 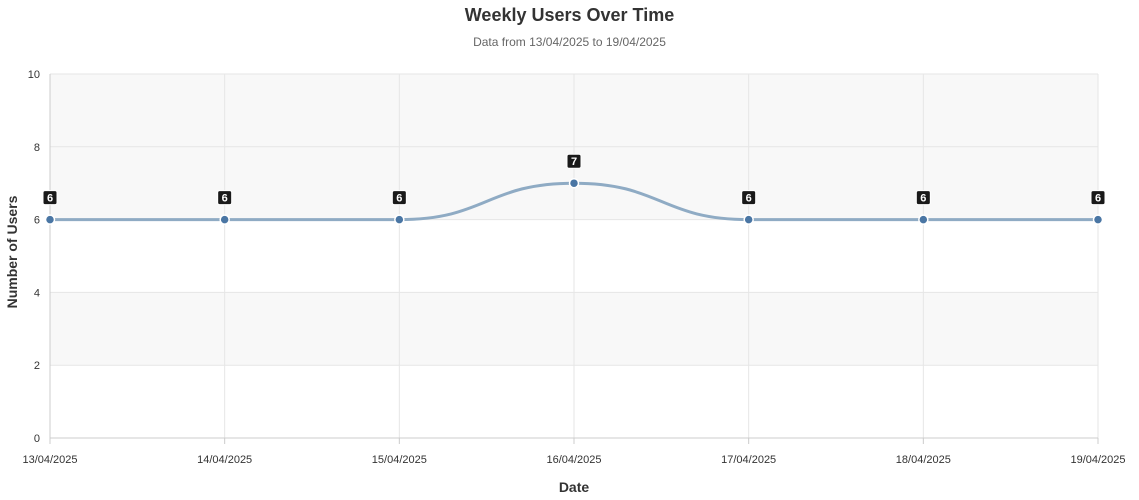 I want to click on y-tick-label: 2, so click(x=37, y=366).